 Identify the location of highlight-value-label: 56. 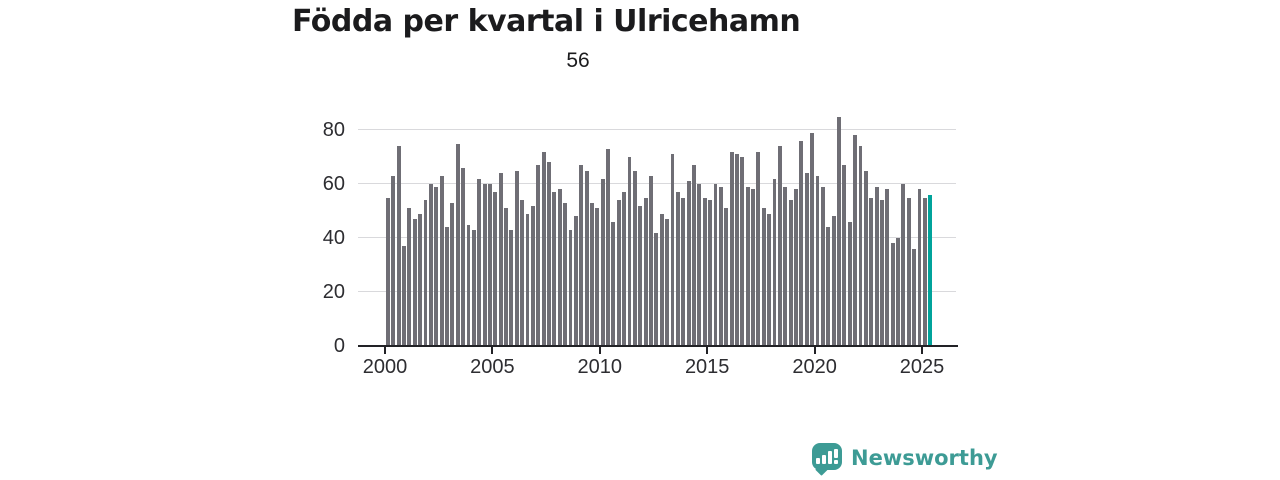
(578, 60).